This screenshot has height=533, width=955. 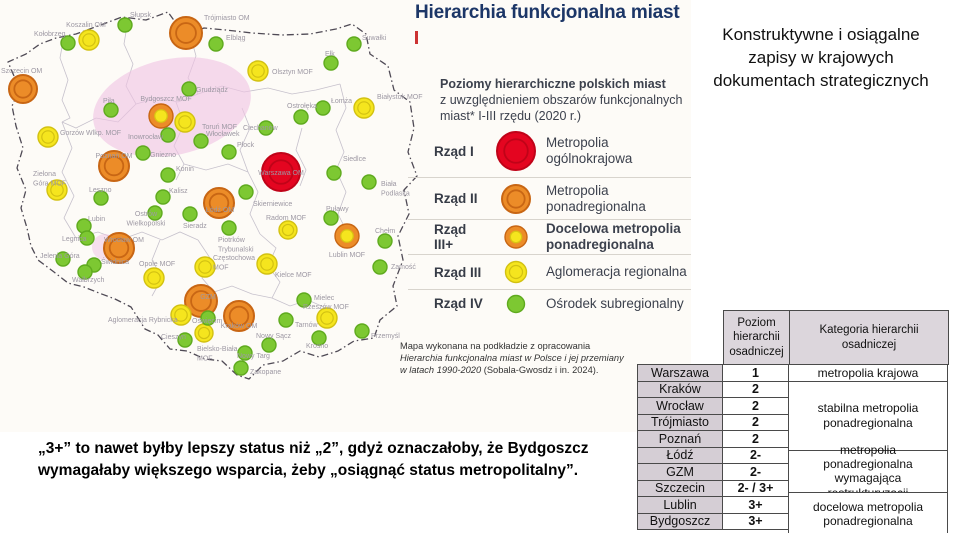 What do you see at coordinates (253, 356) in the screenshot?
I see `city-label: Nowy Targ` at bounding box center [253, 356].